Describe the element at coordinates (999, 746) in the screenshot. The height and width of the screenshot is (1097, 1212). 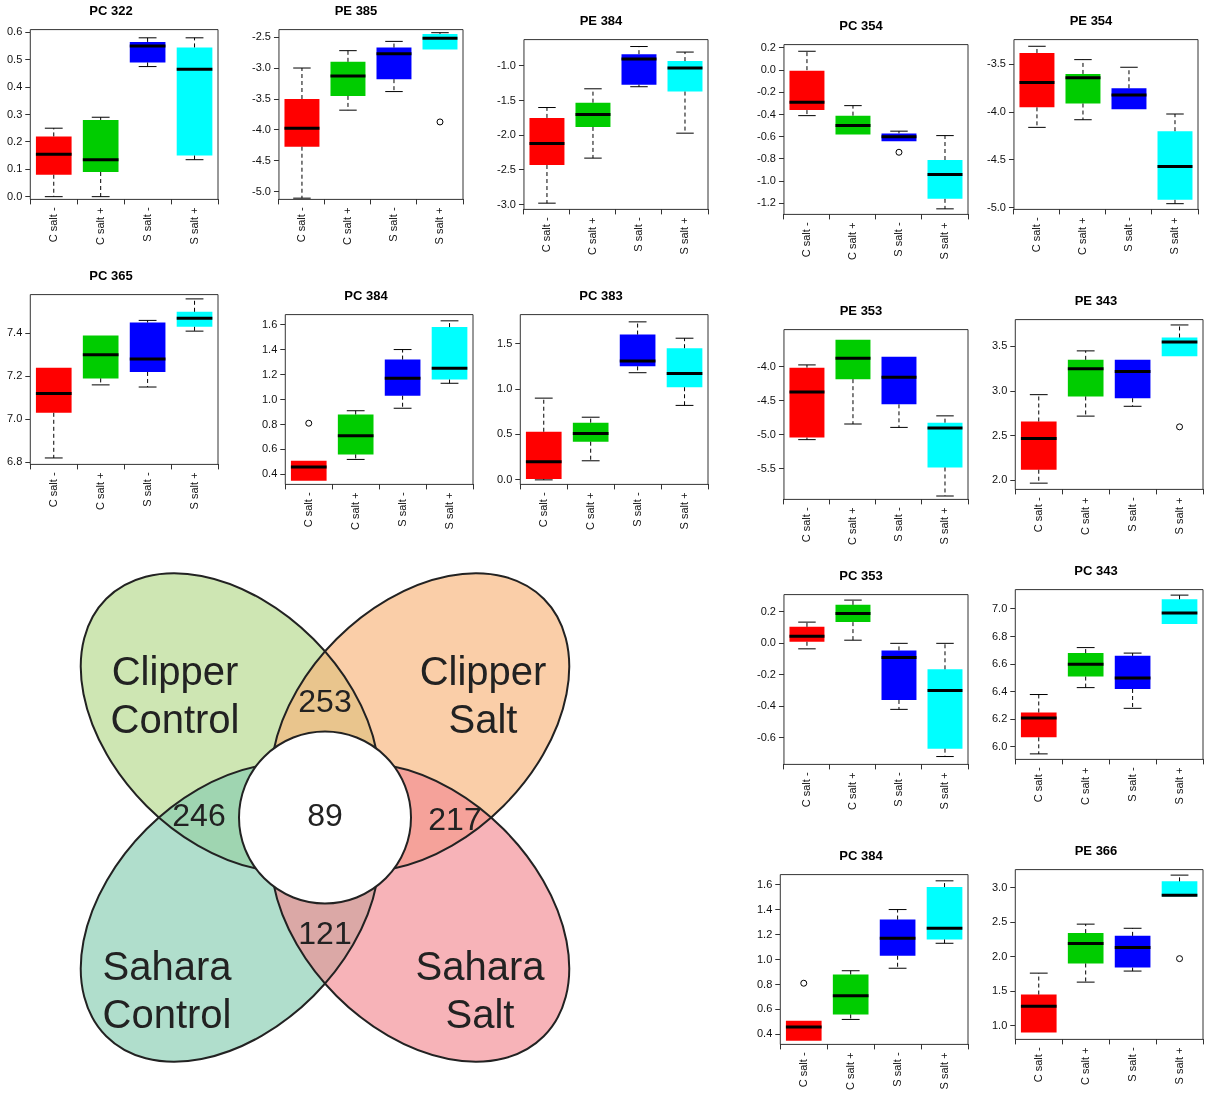
I see `y-tick-label: 6.0` at that location.